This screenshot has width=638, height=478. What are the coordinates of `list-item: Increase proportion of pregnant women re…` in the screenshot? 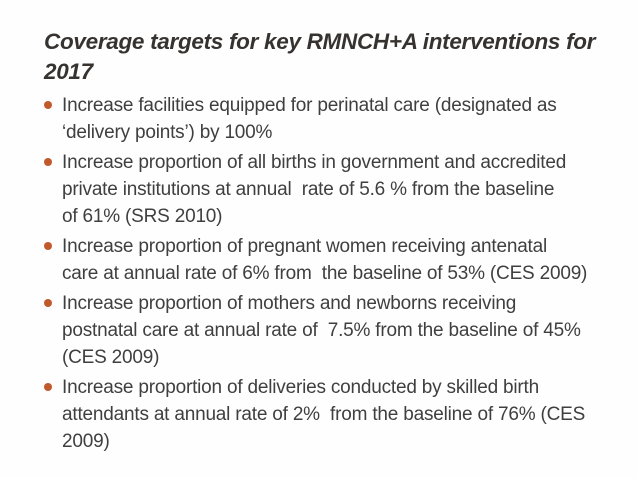 It's located at (336, 260).